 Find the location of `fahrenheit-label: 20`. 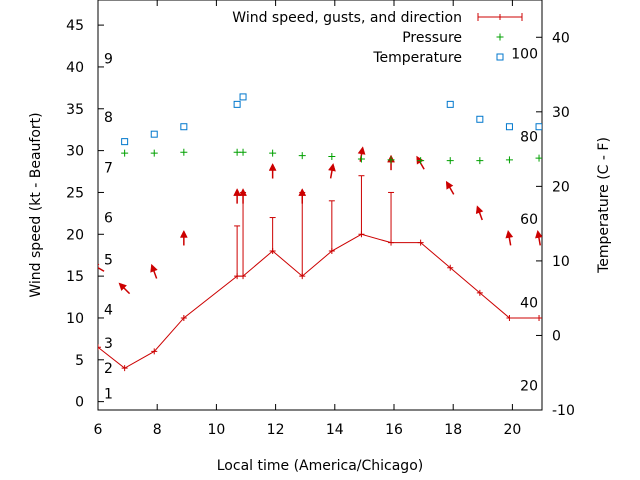

fahrenheit-label: 20 is located at coordinates (529, 386).